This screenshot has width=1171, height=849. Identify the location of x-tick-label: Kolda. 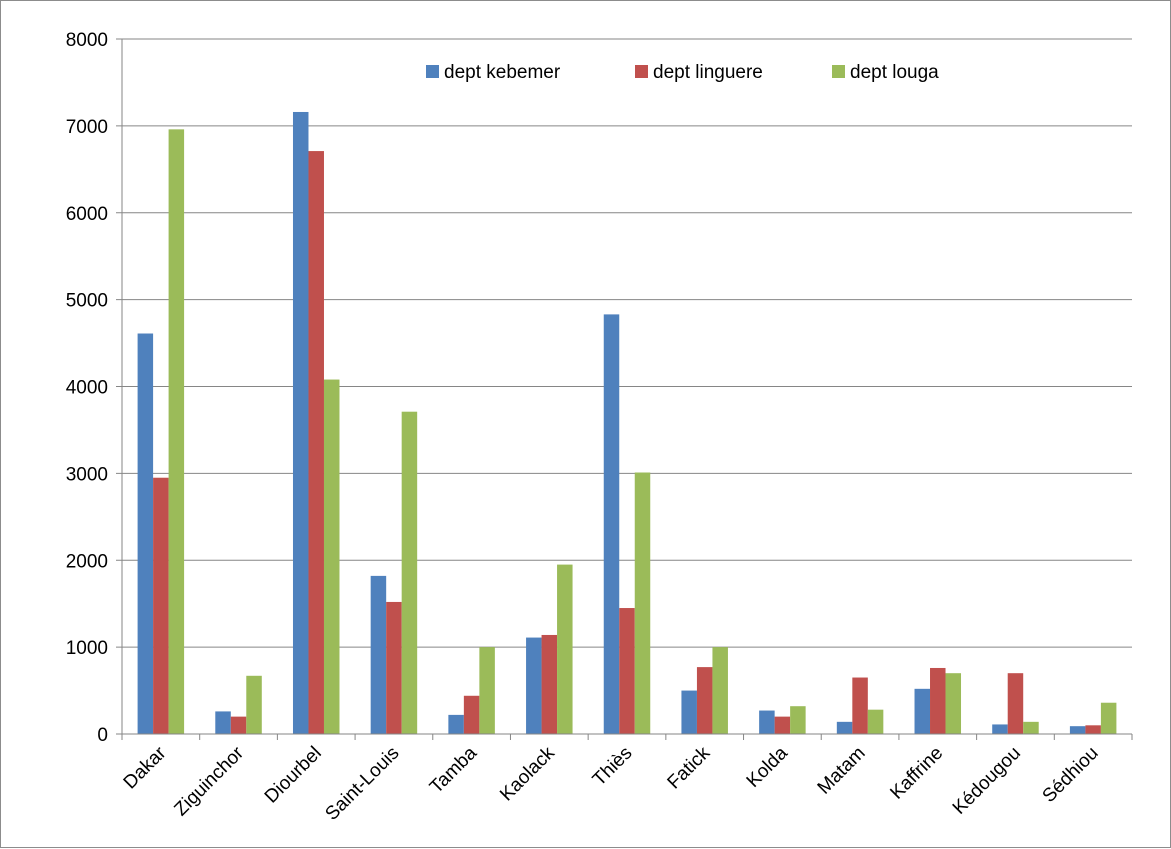
(768, 767).